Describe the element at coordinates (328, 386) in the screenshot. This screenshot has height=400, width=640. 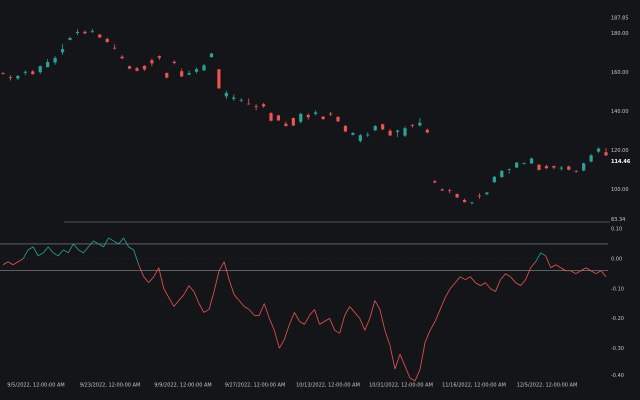
I see `time-tick-label: 10/13/2022, 12:00:00 AM` at that location.